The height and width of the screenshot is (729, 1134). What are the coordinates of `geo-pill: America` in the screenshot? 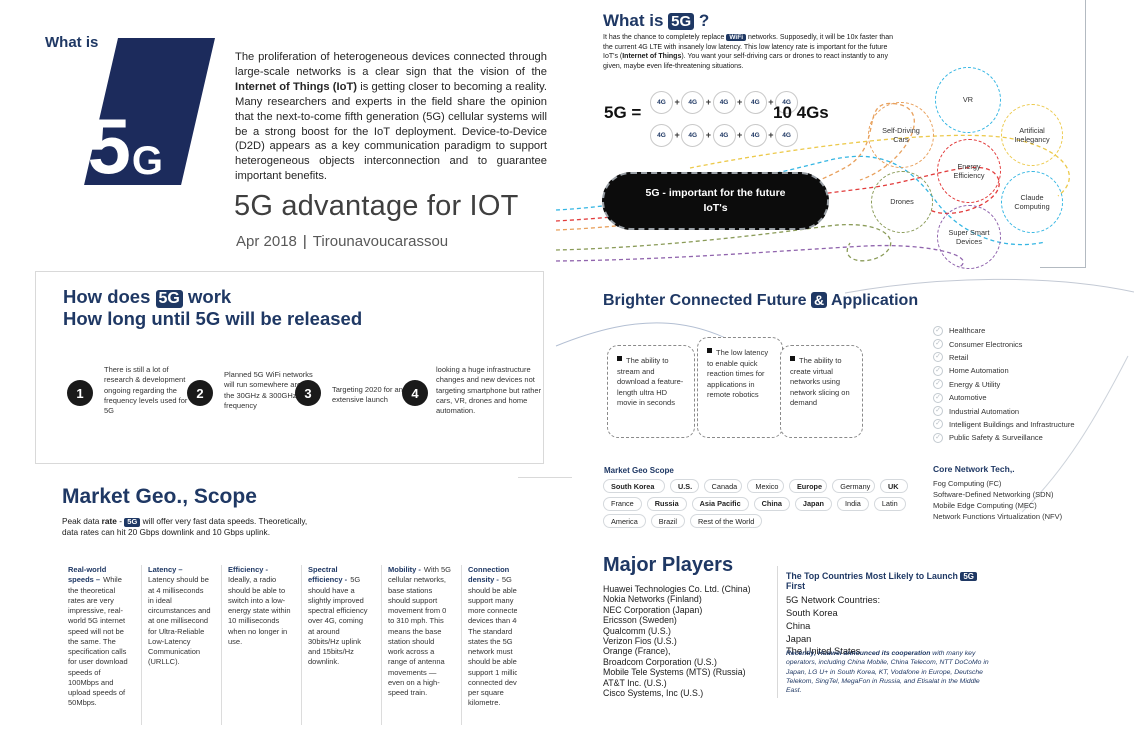 It's located at (624, 521).